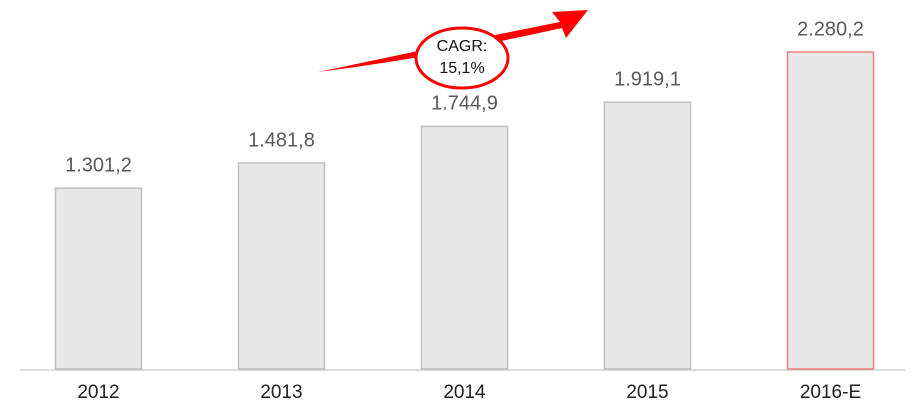 This screenshot has height=410, width=918. I want to click on cagr-annotation: CAGR: 15,1%, so click(453, 50).